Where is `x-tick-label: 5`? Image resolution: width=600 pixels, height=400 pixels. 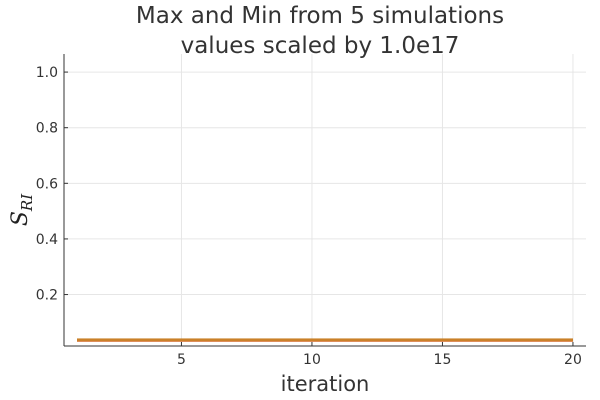
x-tick-label: 5 is located at coordinates (181, 360).